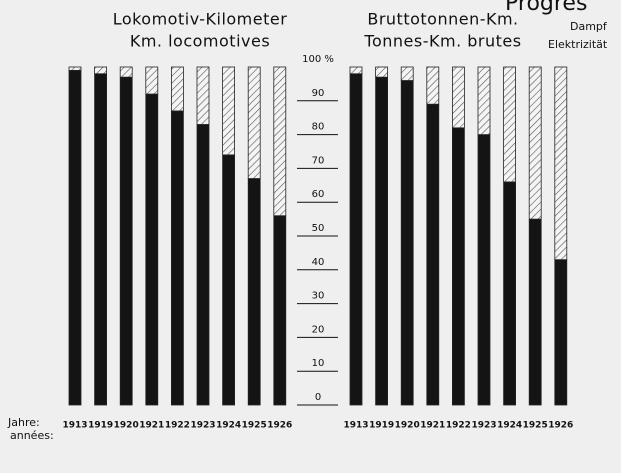 The height and width of the screenshot is (473, 621). Describe the element at coordinates (318, 194) in the screenshot. I see `y-tick-label: 60` at that location.